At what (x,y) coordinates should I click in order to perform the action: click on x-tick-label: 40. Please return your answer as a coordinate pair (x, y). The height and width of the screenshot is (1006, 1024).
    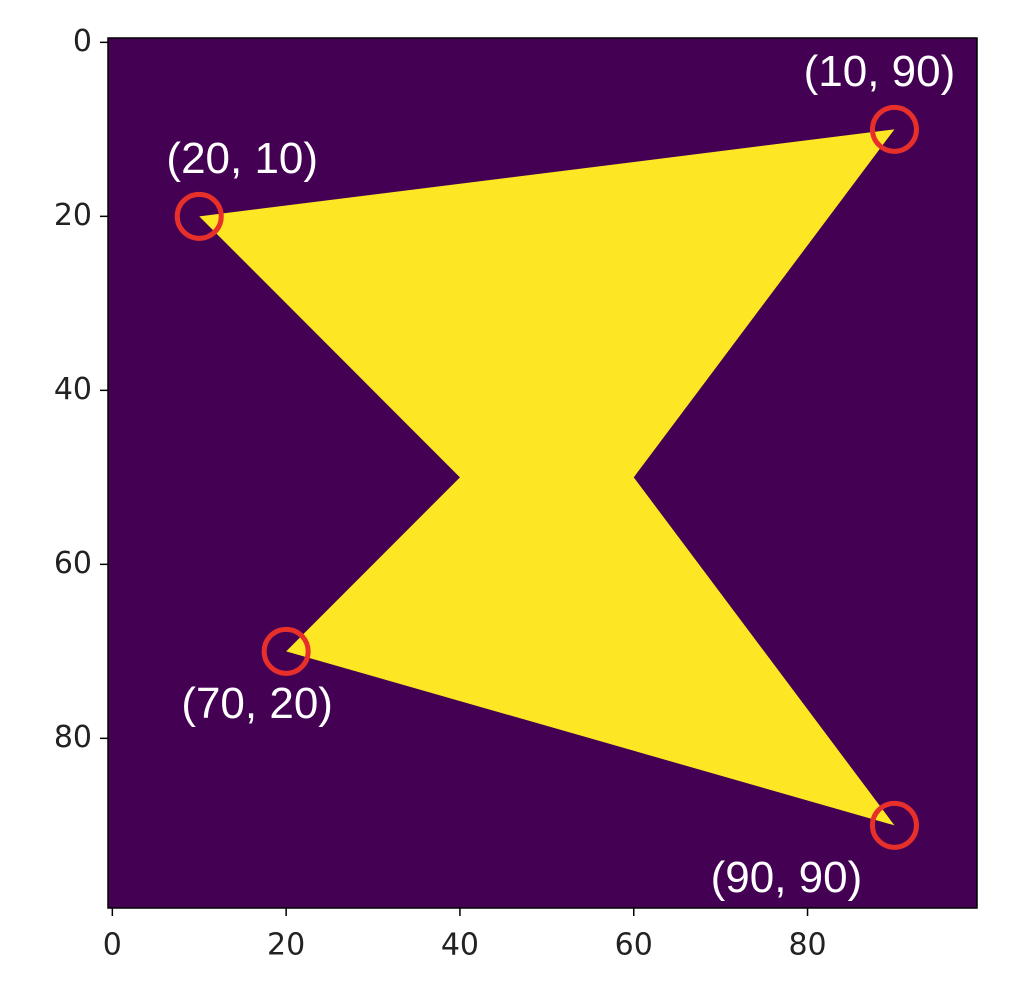
    Looking at the image, I should click on (460, 945).